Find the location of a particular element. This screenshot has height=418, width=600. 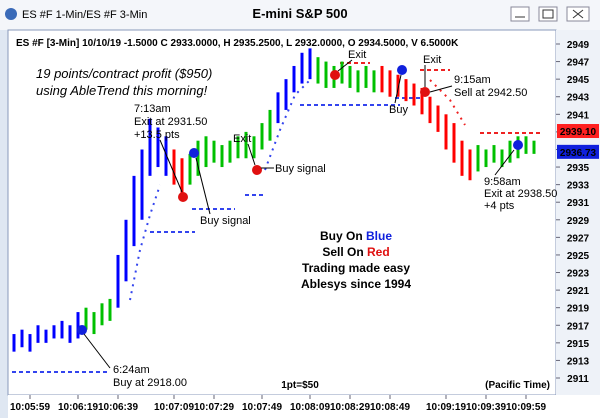

y-tick-label: 2941 is located at coordinates (578, 115).